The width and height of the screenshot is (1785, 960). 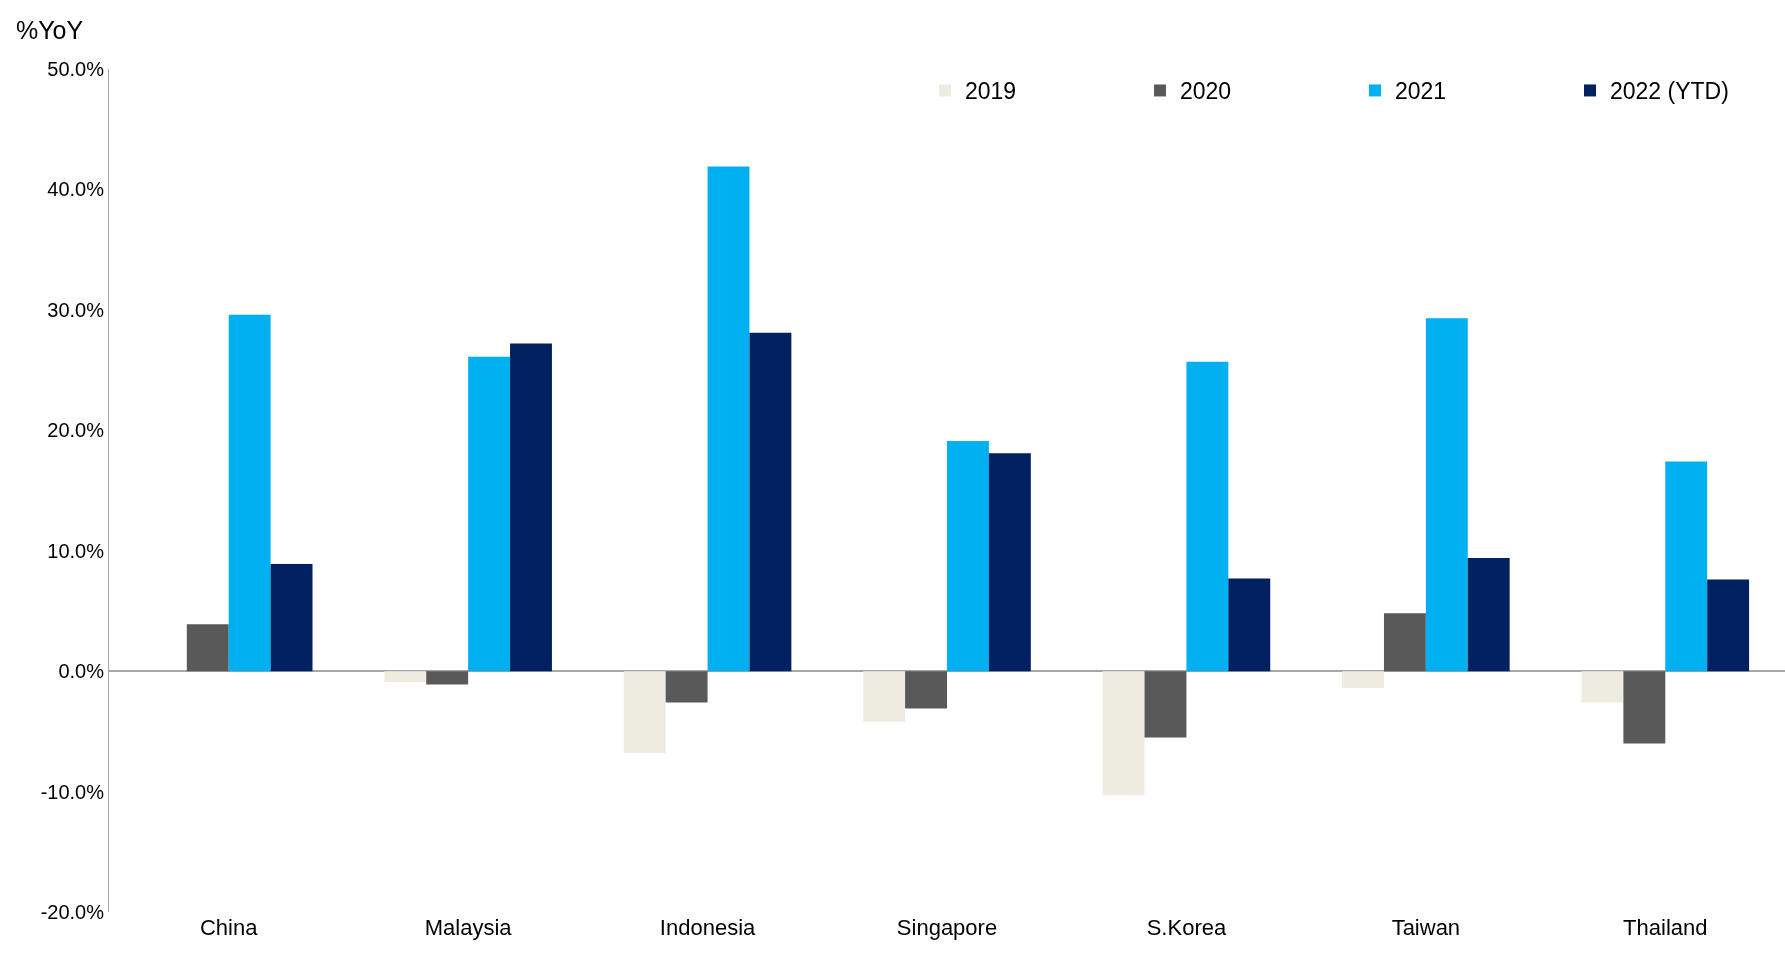 What do you see at coordinates (1426, 927) in the screenshot?
I see `x-tick-label: Taiwan` at bounding box center [1426, 927].